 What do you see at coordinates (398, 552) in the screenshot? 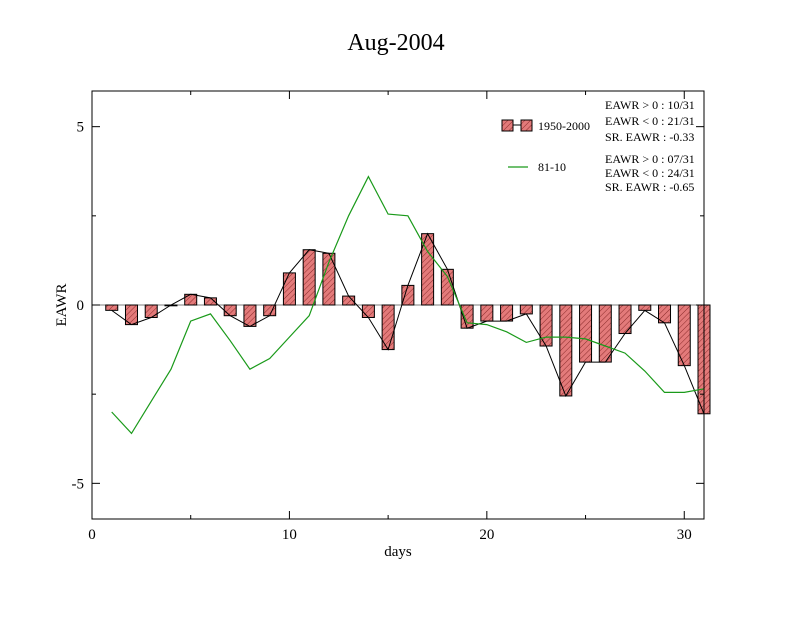
I see `x-axis-label: days` at bounding box center [398, 552].